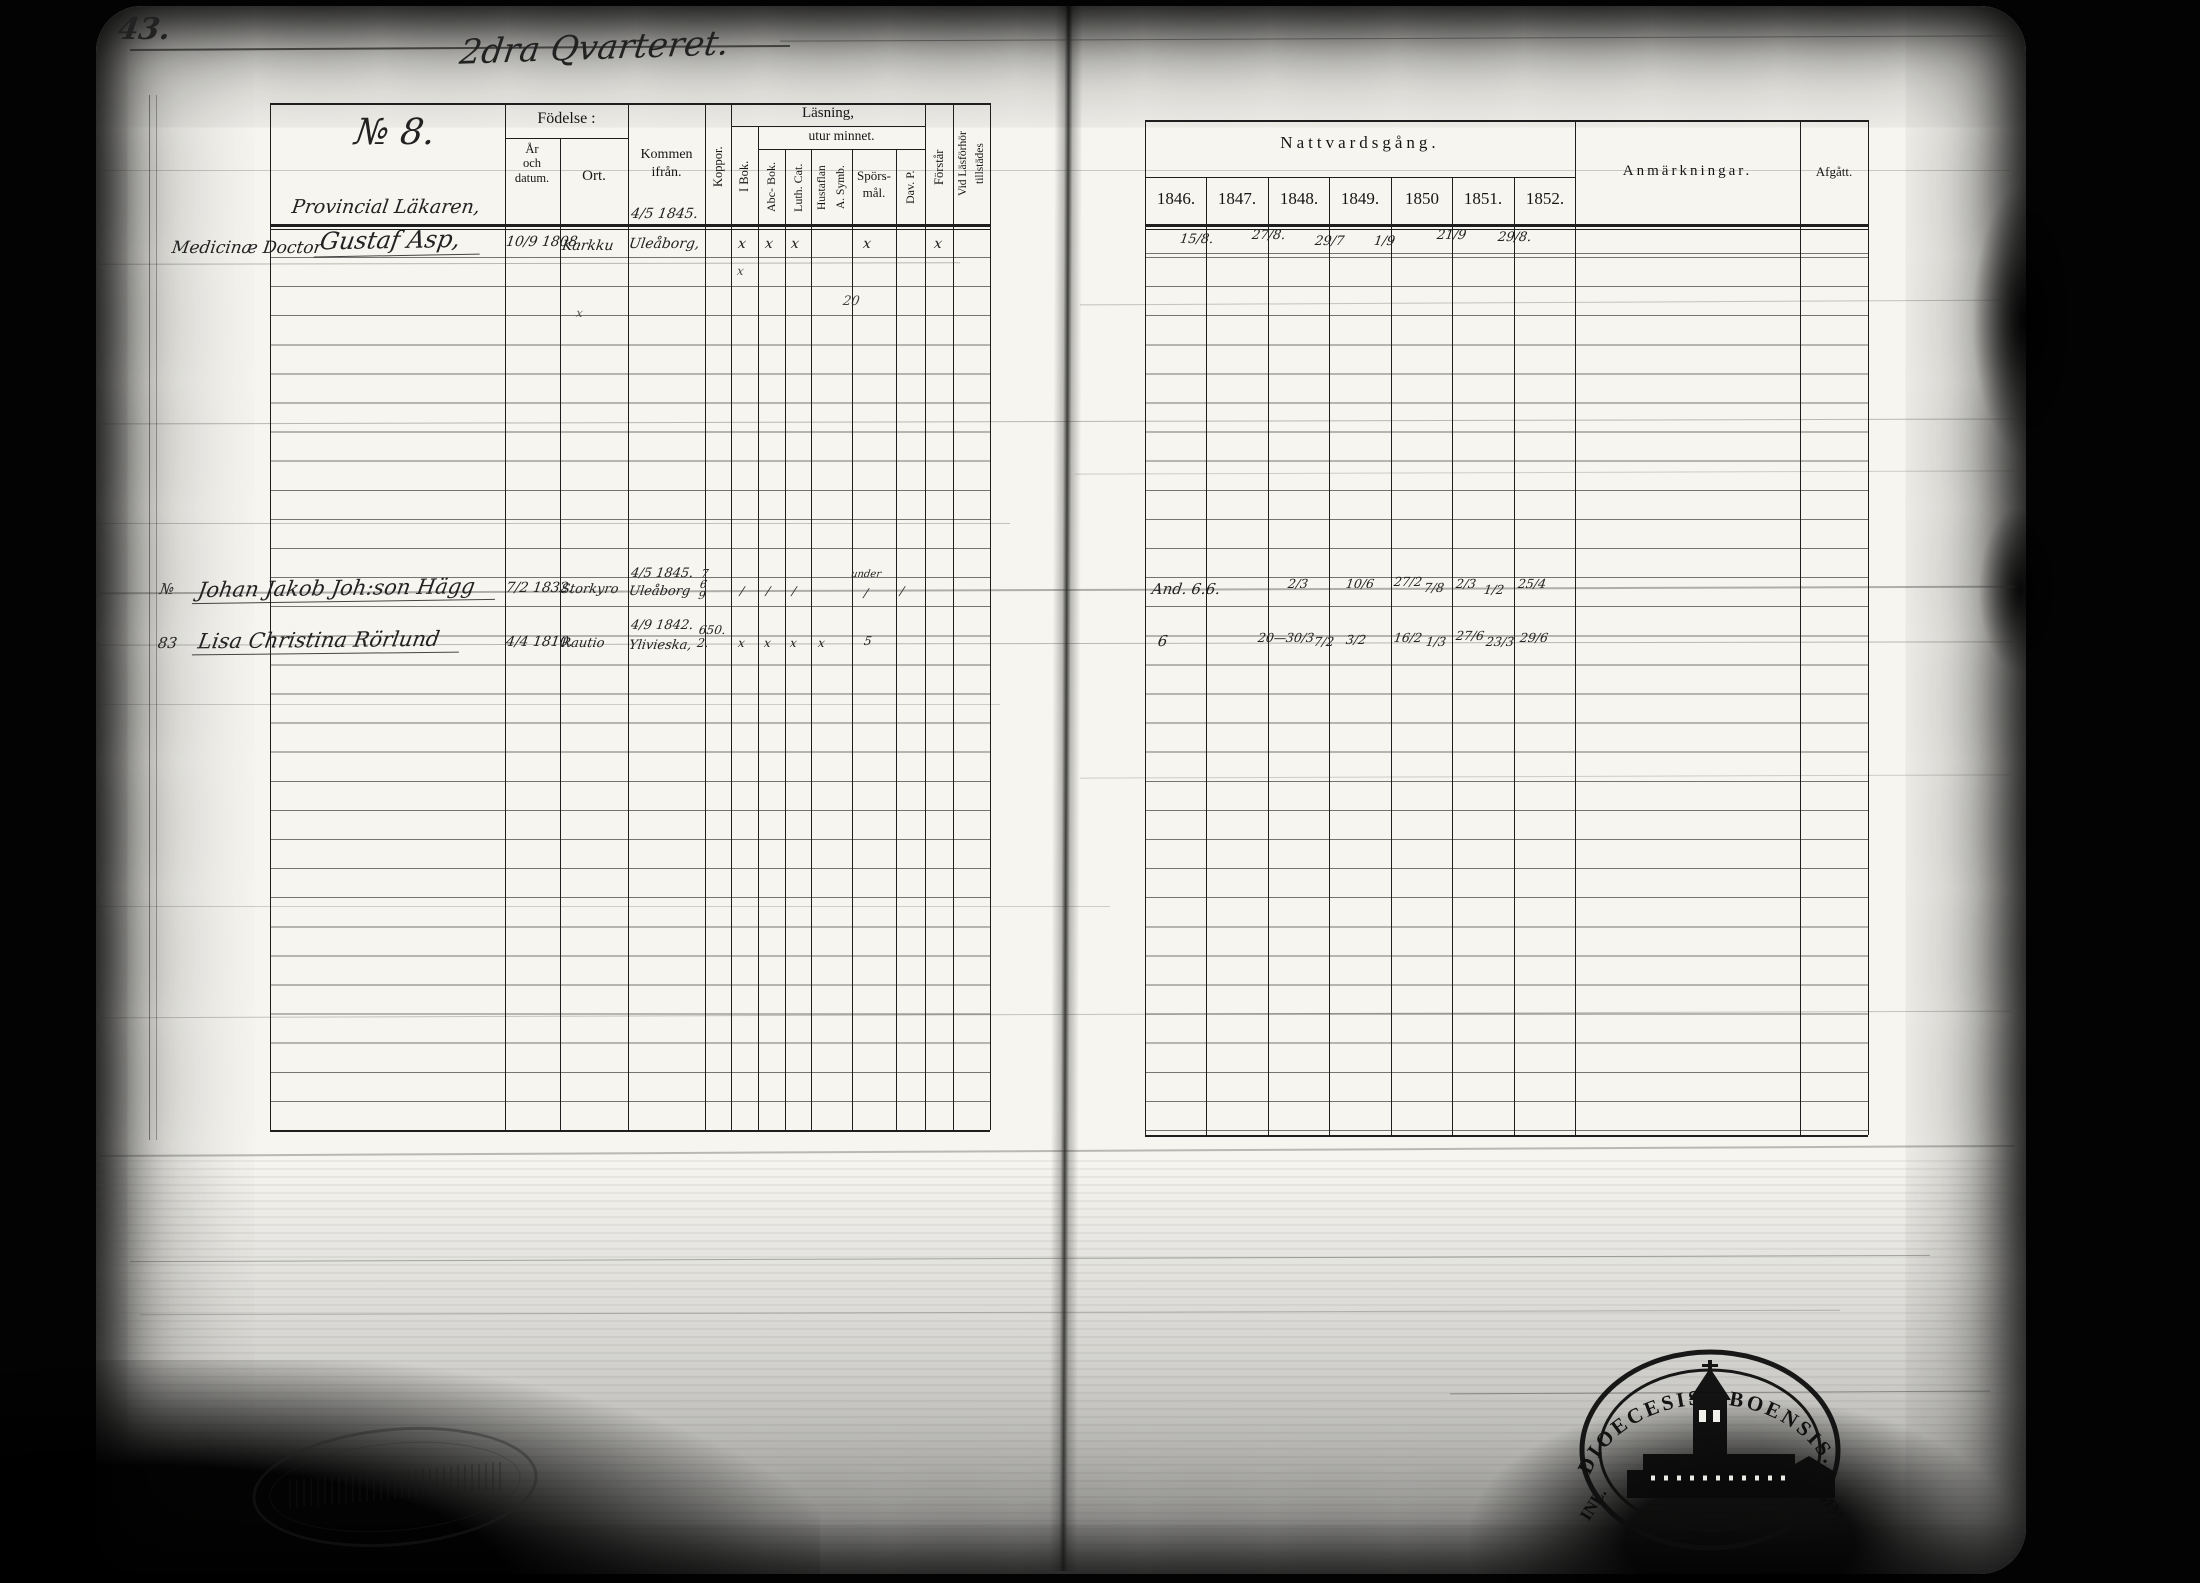  What do you see at coordinates (1360, 198) in the screenshot?
I see `year-header-1849: 1849.` at bounding box center [1360, 198].